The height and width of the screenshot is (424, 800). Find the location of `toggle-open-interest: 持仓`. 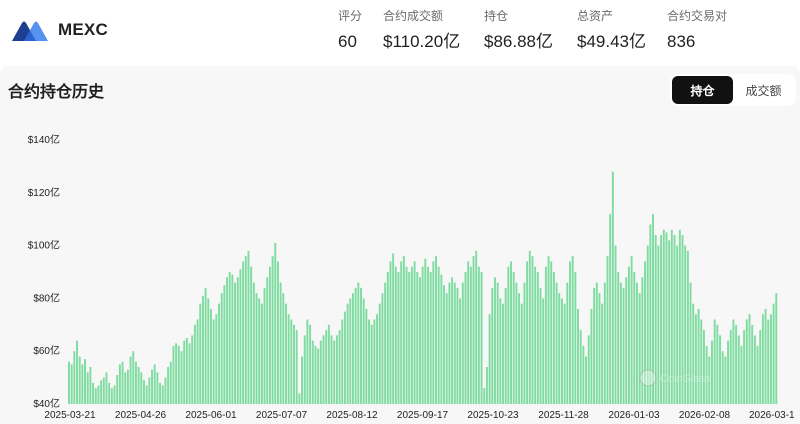

toggle-open-interest: 持仓 is located at coordinates (702, 90).